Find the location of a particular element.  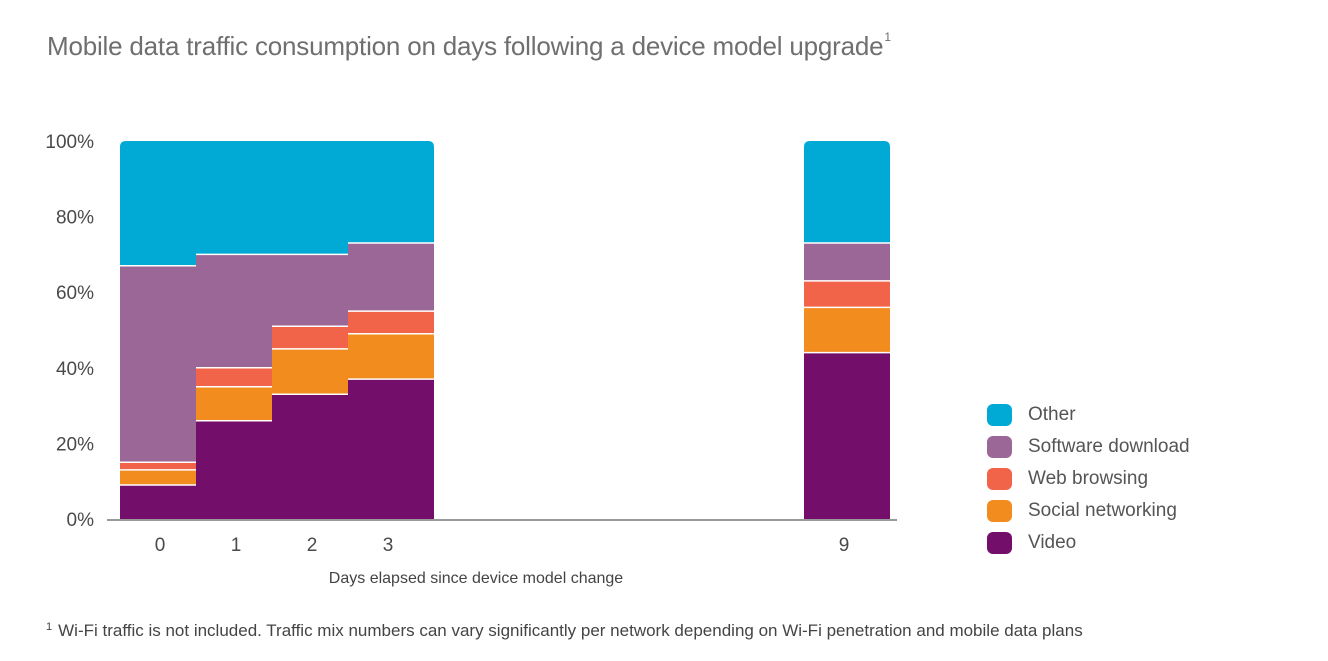

x-tick-label: 0 is located at coordinates (160, 545).